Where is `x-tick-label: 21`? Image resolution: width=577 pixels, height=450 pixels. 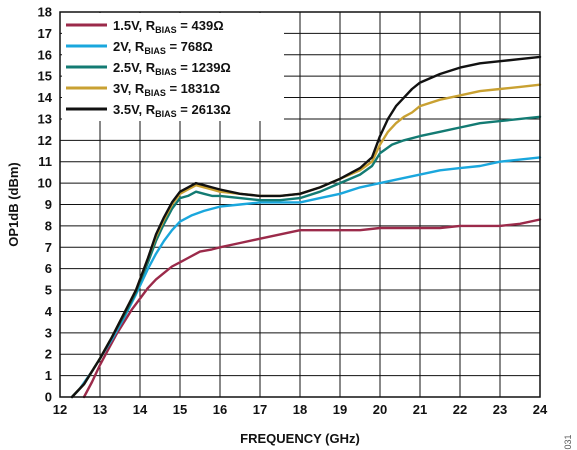 x-tick-label: 21 is located at coordinates (420, 409).